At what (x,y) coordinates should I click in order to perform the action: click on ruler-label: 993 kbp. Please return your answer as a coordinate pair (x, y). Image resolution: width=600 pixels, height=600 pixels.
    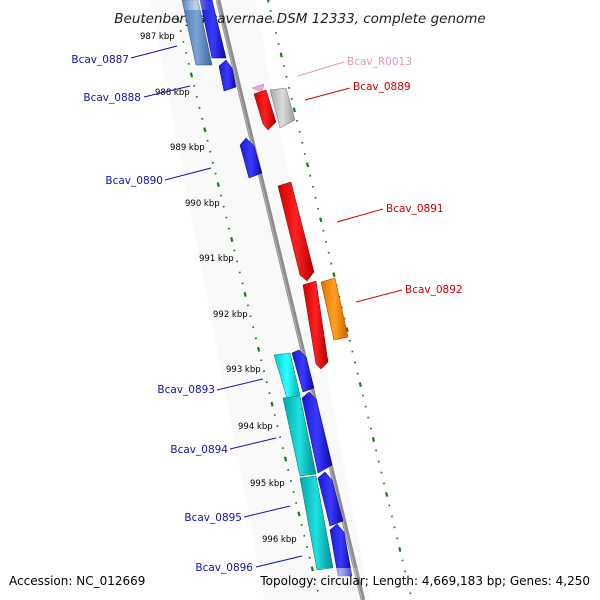
    Looking at the image, I should click on (243, 370).